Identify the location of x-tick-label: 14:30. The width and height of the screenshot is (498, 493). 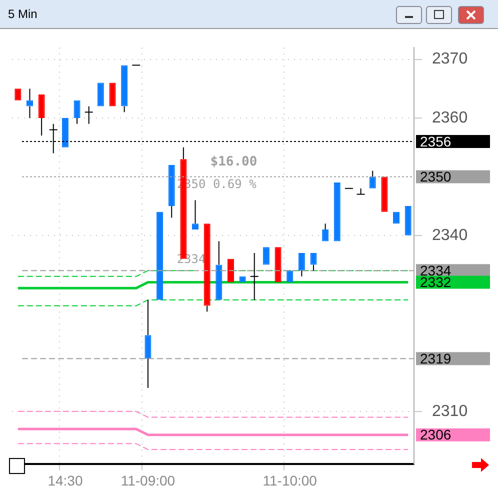
(65, 480).